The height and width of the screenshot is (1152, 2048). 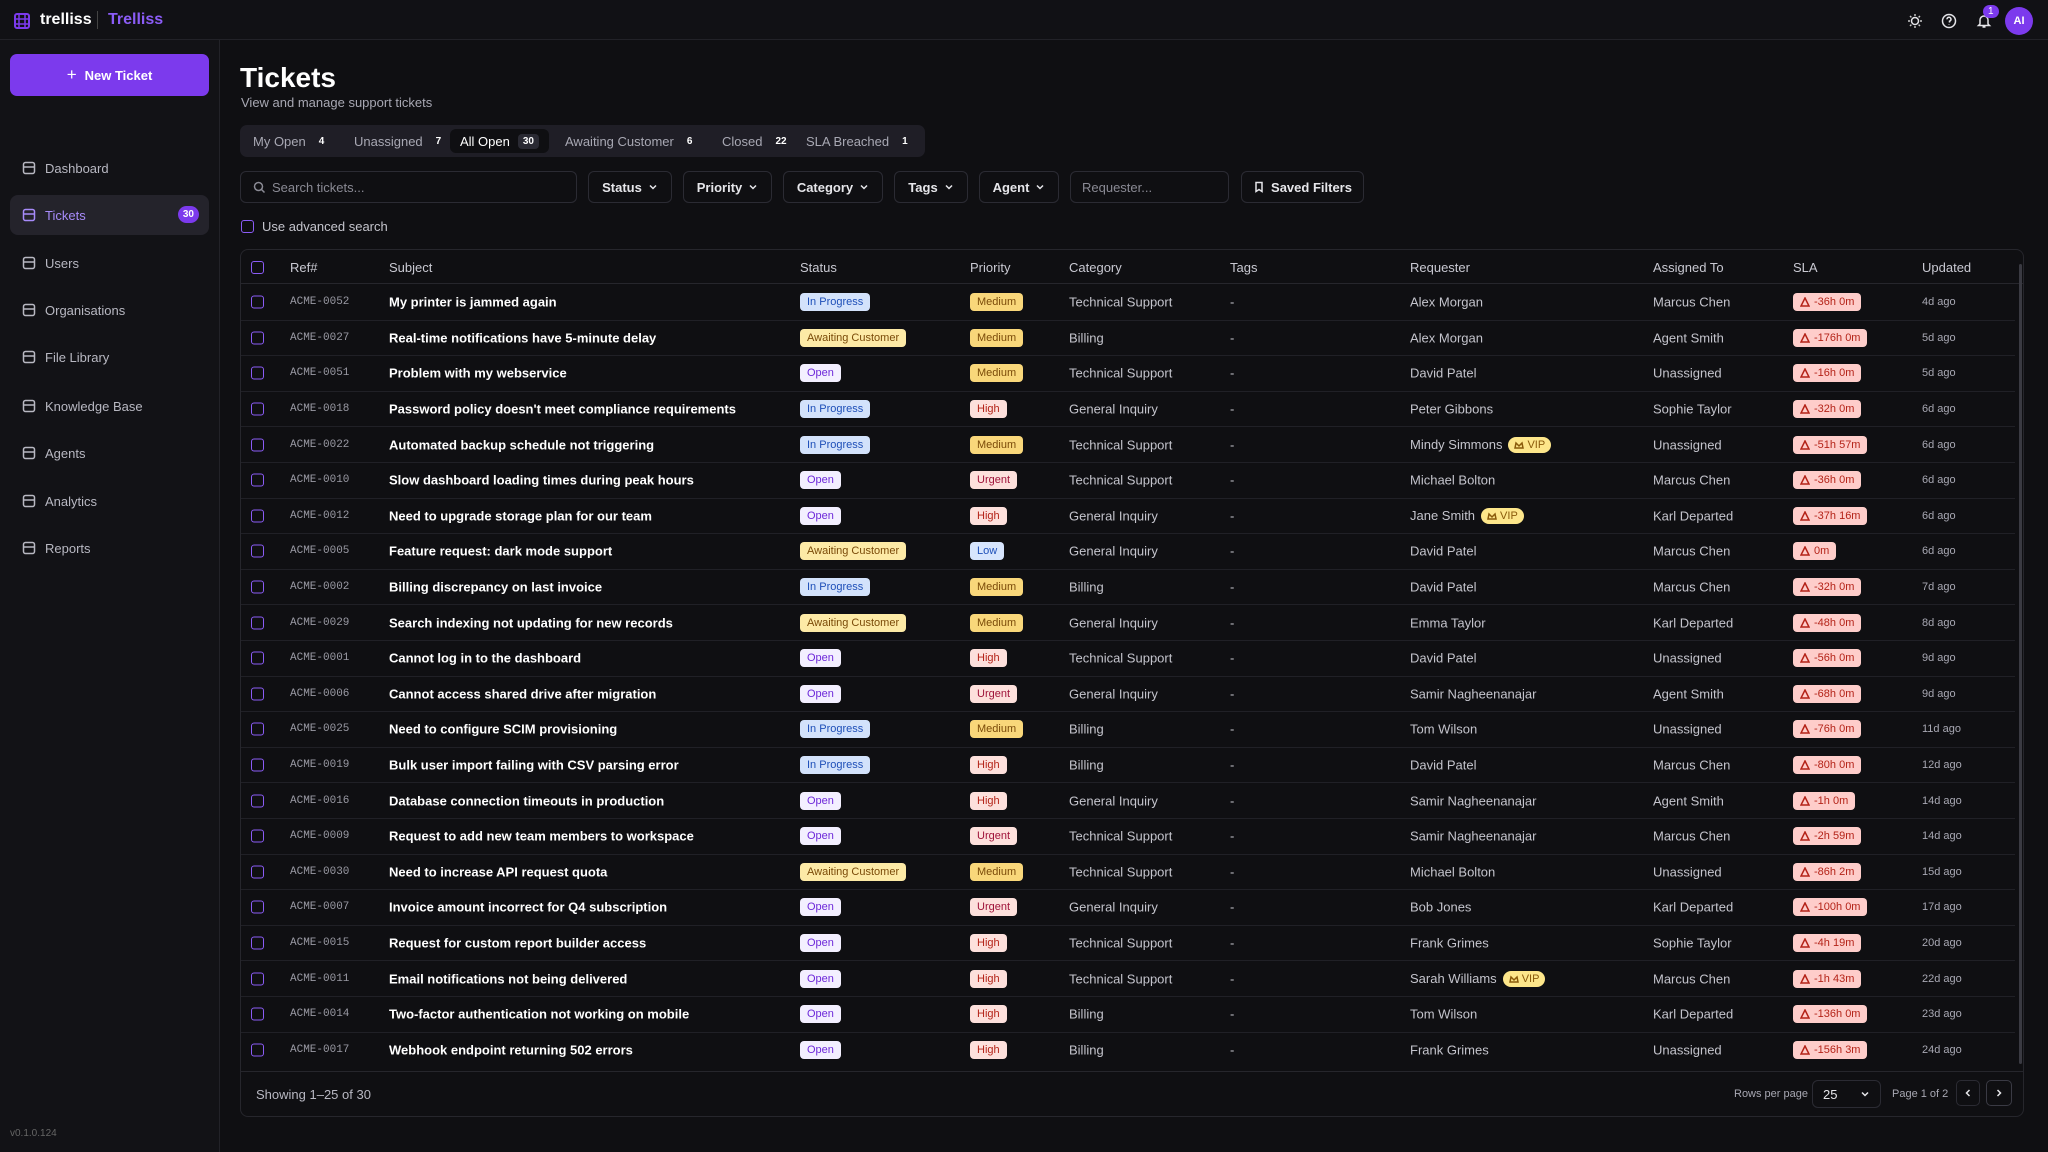 I want to click on page-indicator: Page 1 of 2, so click(x=1920, y=1094).